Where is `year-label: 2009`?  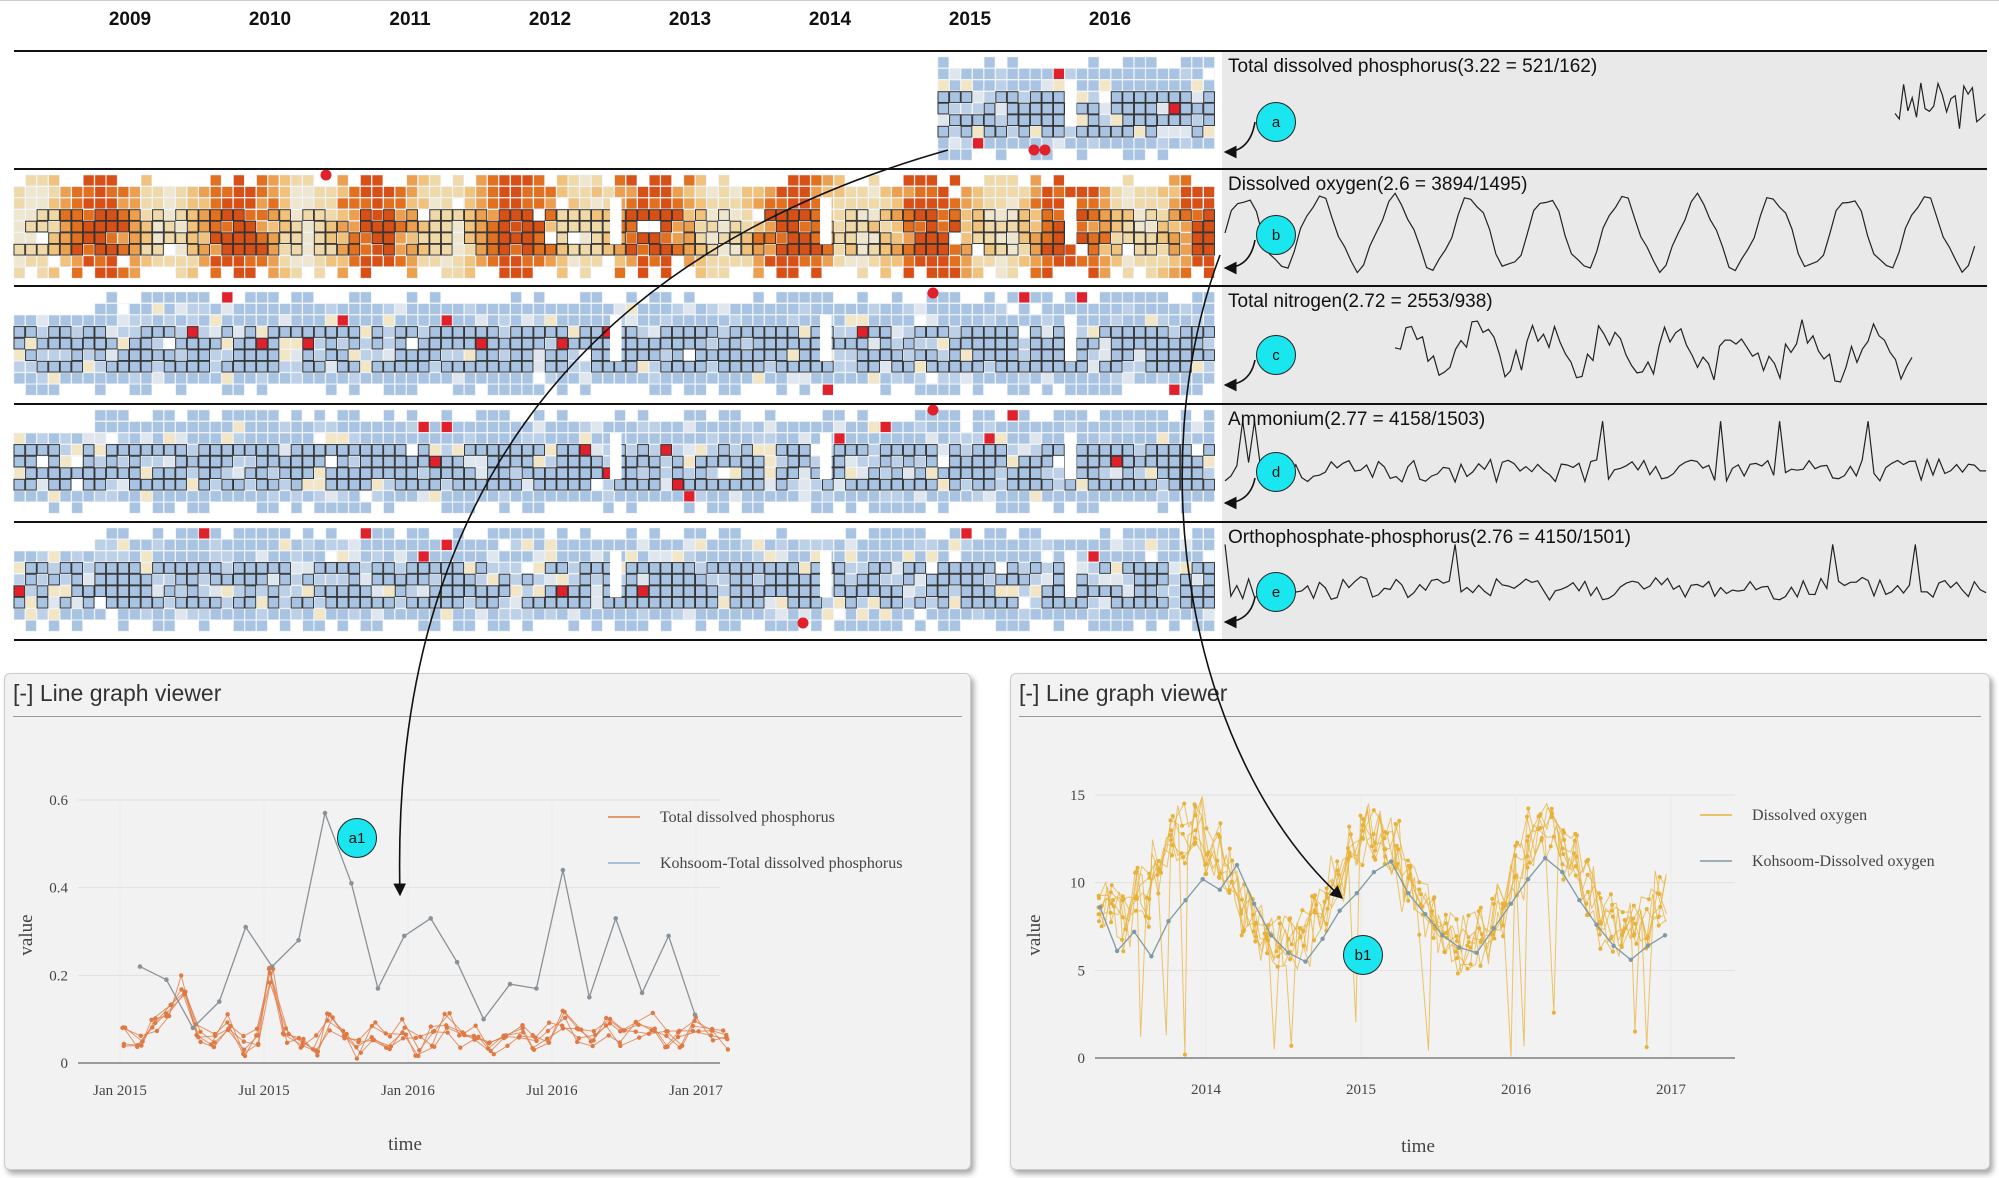
year-label: 2009 is located at coordinates (130, 19).